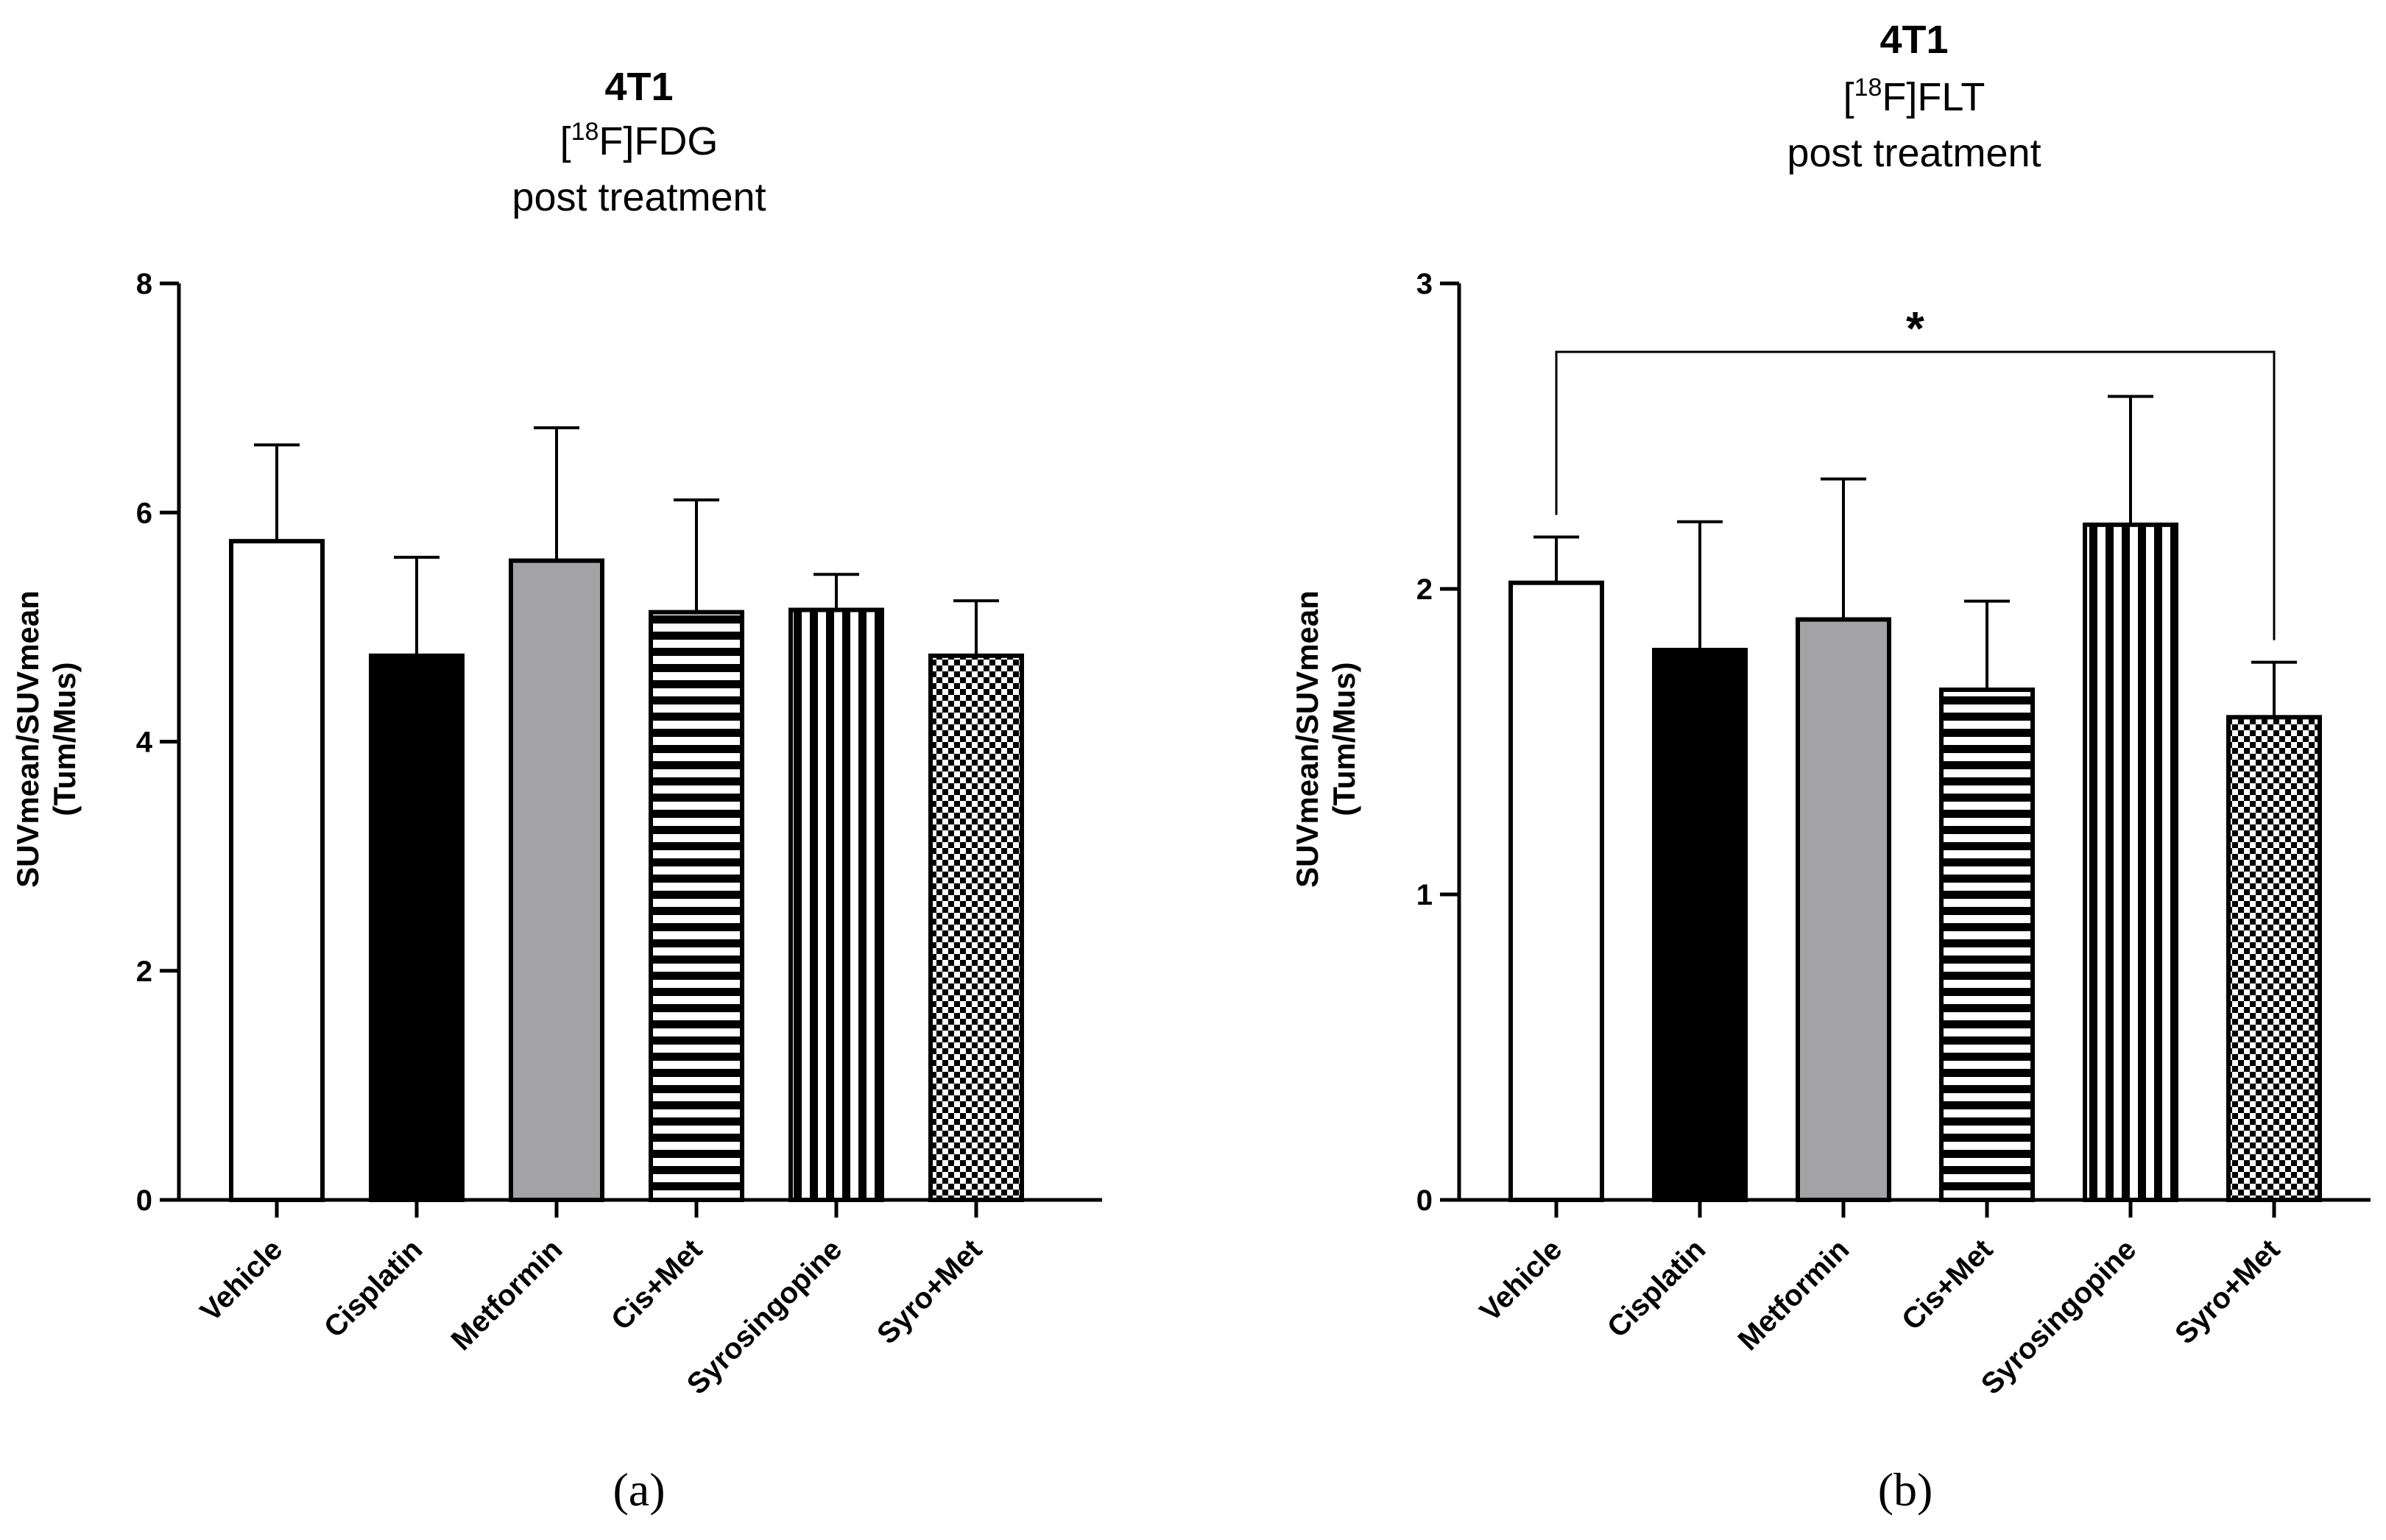  Describe the element at coordinates (1947, 1284) in the screenshot. I see `panel-b-category-label: Cis+Met` at that location.